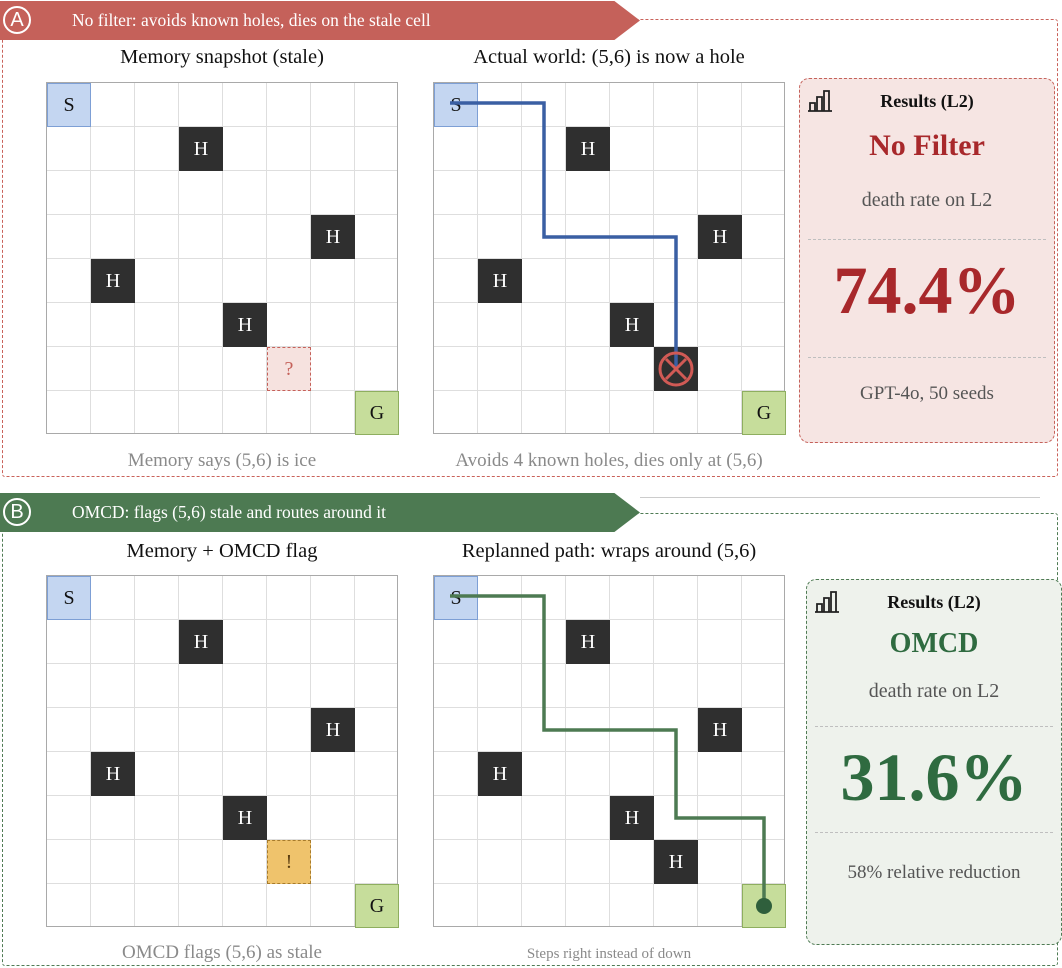 The width and height of the screenshot is (1062, 968). What do you see at coordinates (927, 145) in the screenshot?
I see `method-name: No Filter` at bounding box center [927, 145].